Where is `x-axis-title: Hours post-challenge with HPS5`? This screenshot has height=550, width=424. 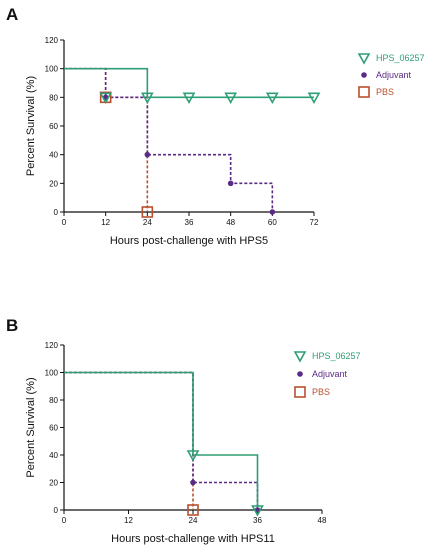
x-axis-title: Hours post-challenge with HPS5 is located at coordinates (189, 241).